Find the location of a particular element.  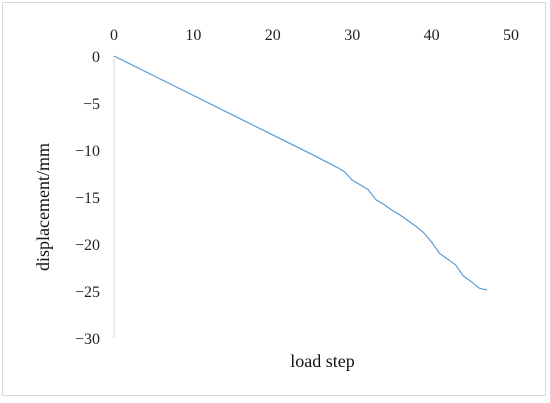

y-tick-label: −25 is located at coordinates (87, 292).